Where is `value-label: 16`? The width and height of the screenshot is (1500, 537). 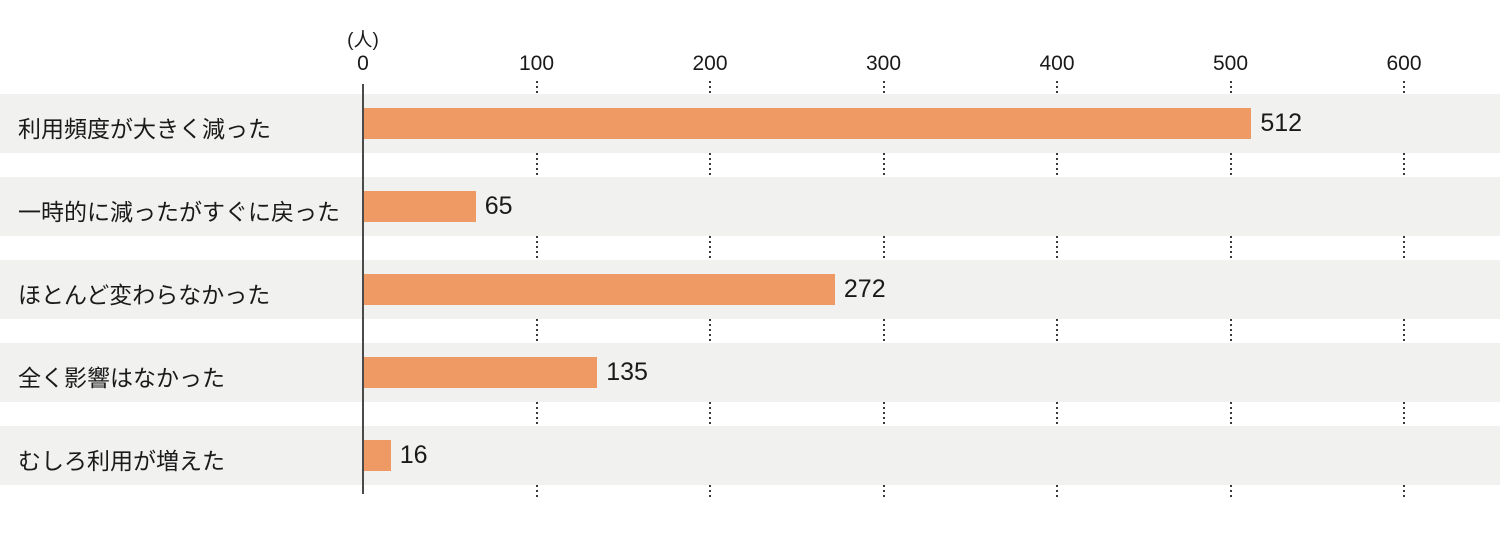 value-label: 16 is located at coordinates (413, 454).